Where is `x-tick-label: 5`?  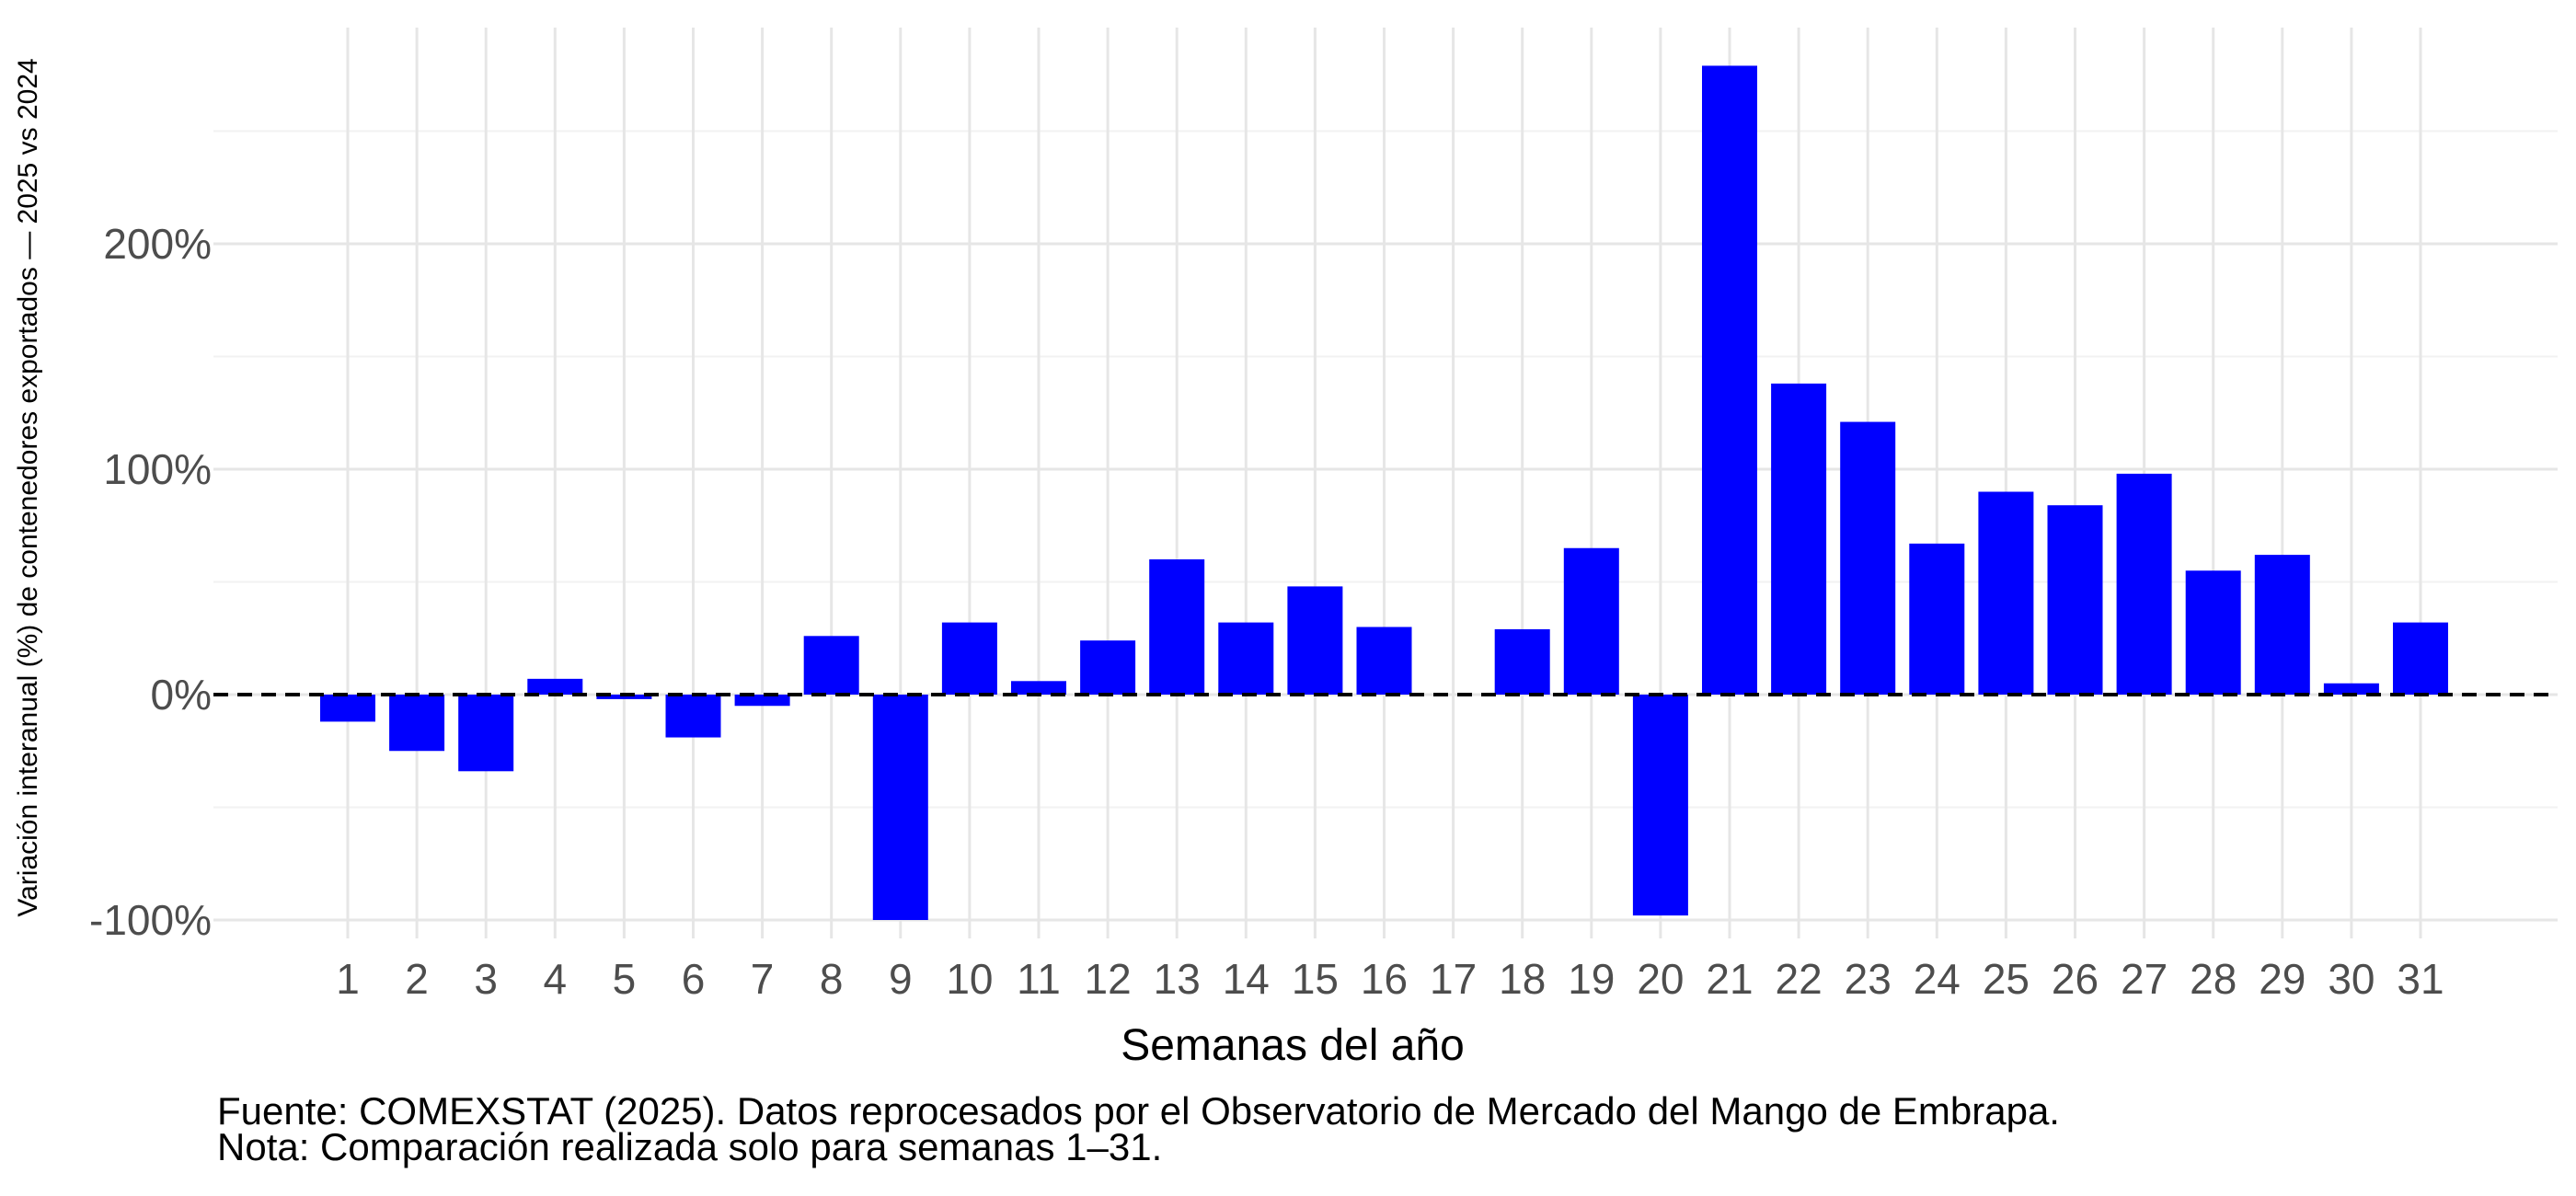 x-tick-label: 5 is located at coordinates (625, 979).